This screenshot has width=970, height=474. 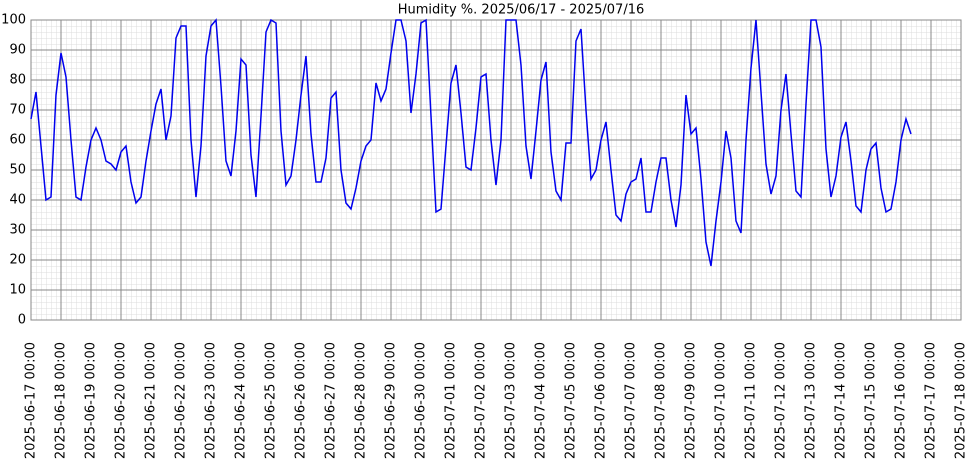 I want to click on x-tick-label: 2025-07-14 00:00, so click(x=841, y=400).